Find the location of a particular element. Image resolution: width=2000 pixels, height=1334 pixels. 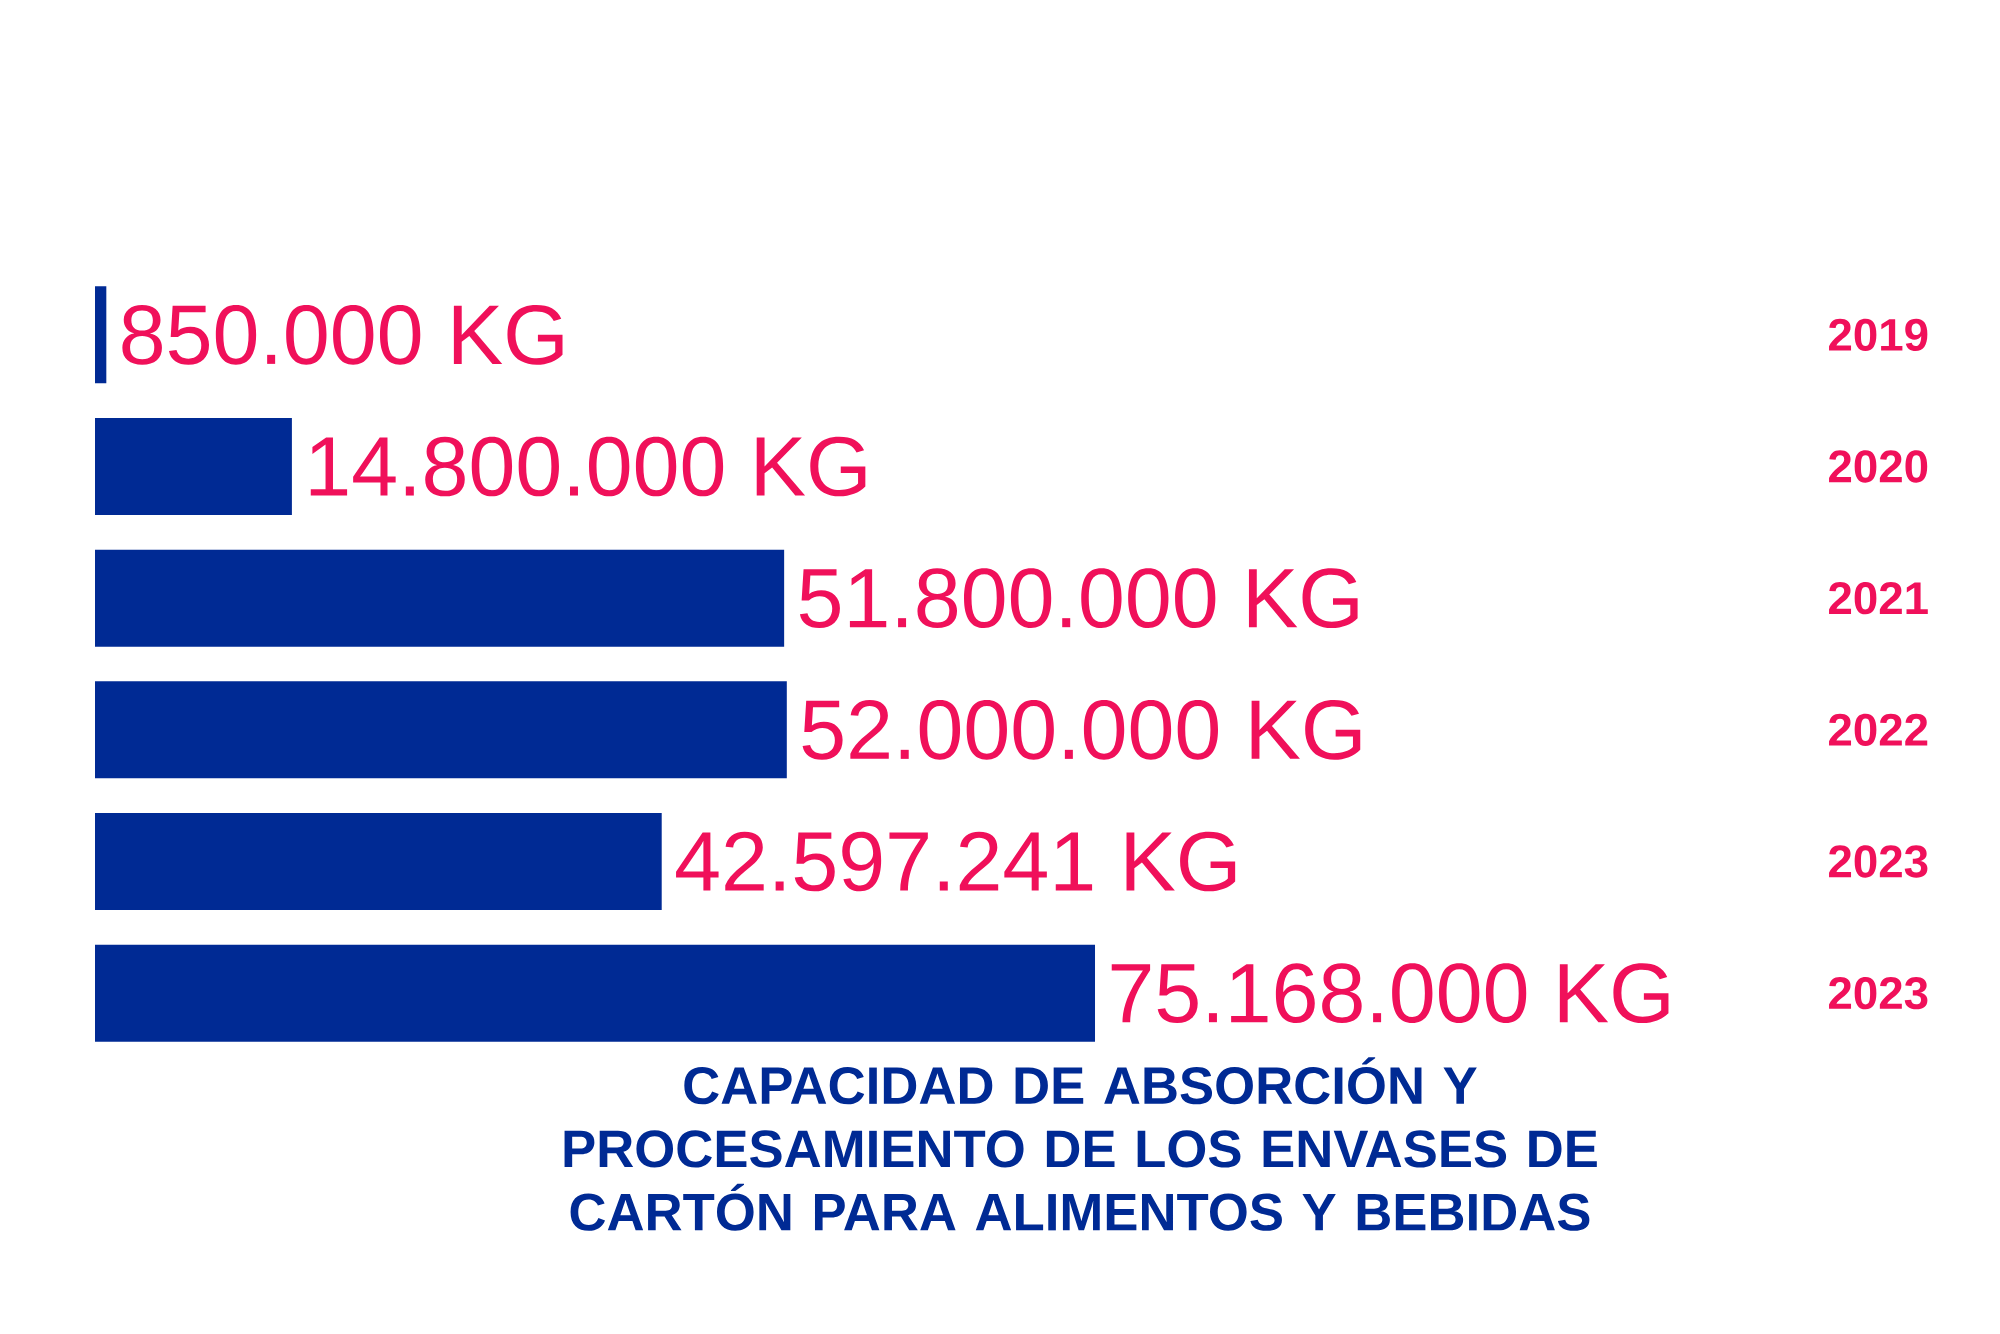

data-label: 52.000.000 KG is located at coordinates (1081, 730).